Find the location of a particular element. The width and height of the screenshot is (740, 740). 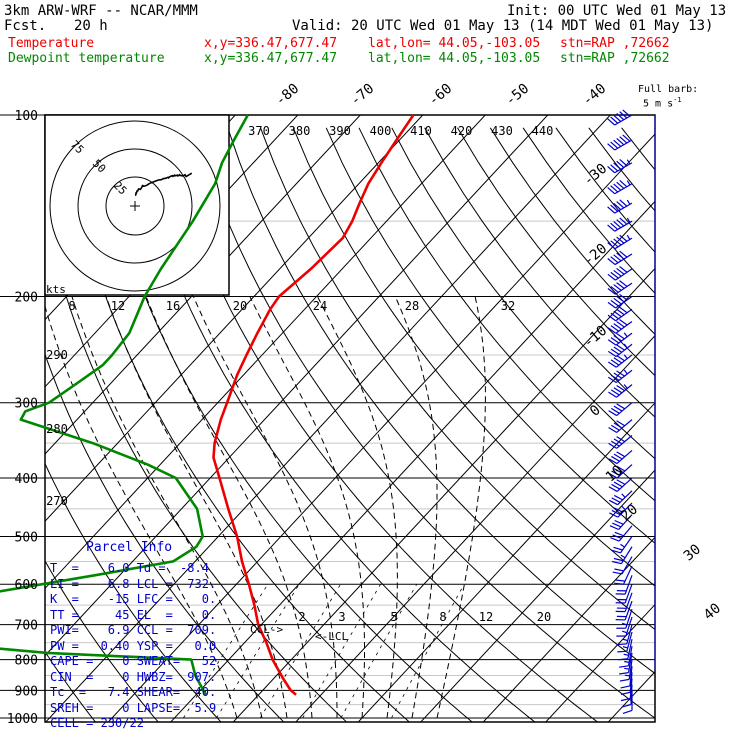

isotherm-label: -20 is located at coordinates (596, 255).